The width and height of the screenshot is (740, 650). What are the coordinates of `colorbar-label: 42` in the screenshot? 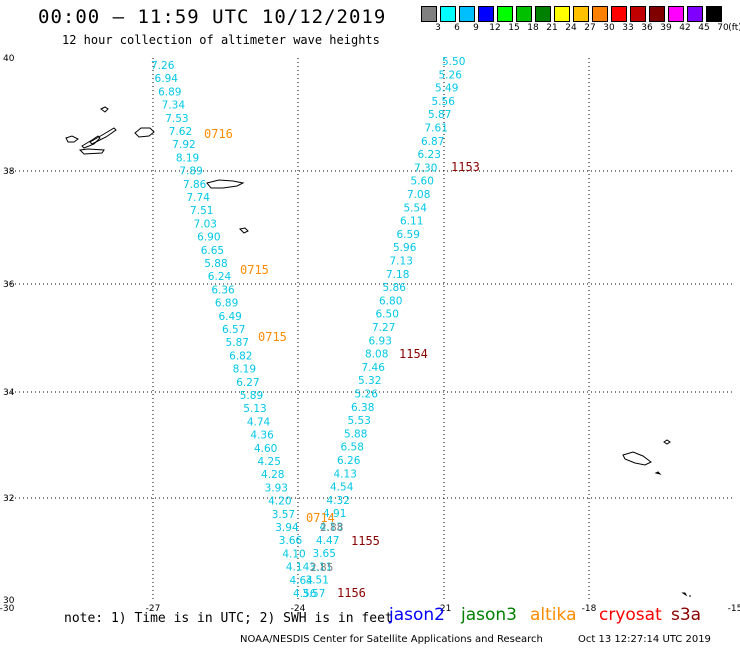 It's located at (685, 28).